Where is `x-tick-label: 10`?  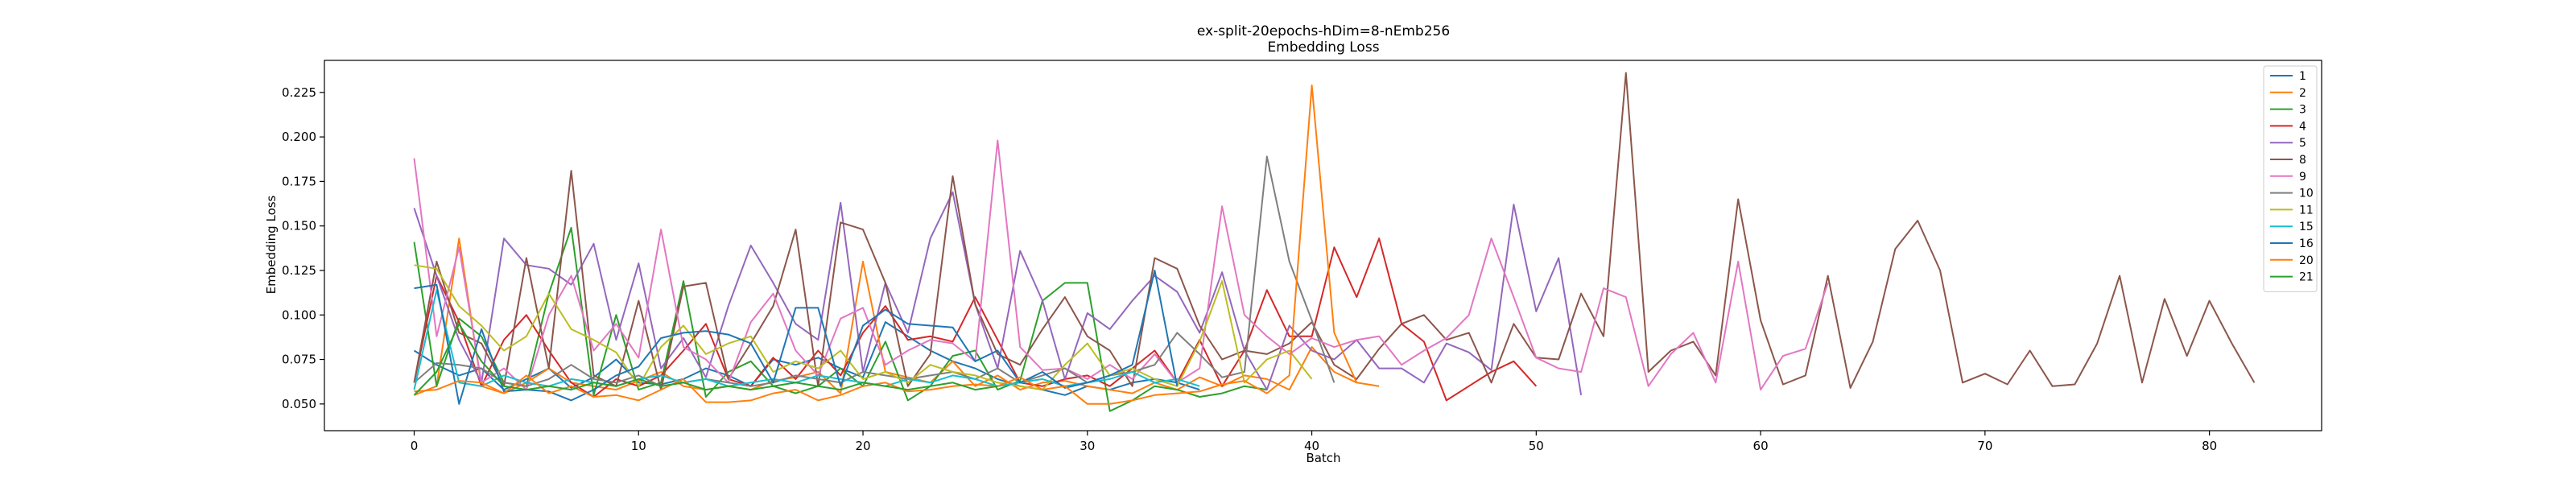 x-tick-label: 10 is located at coordinates (638, 446).